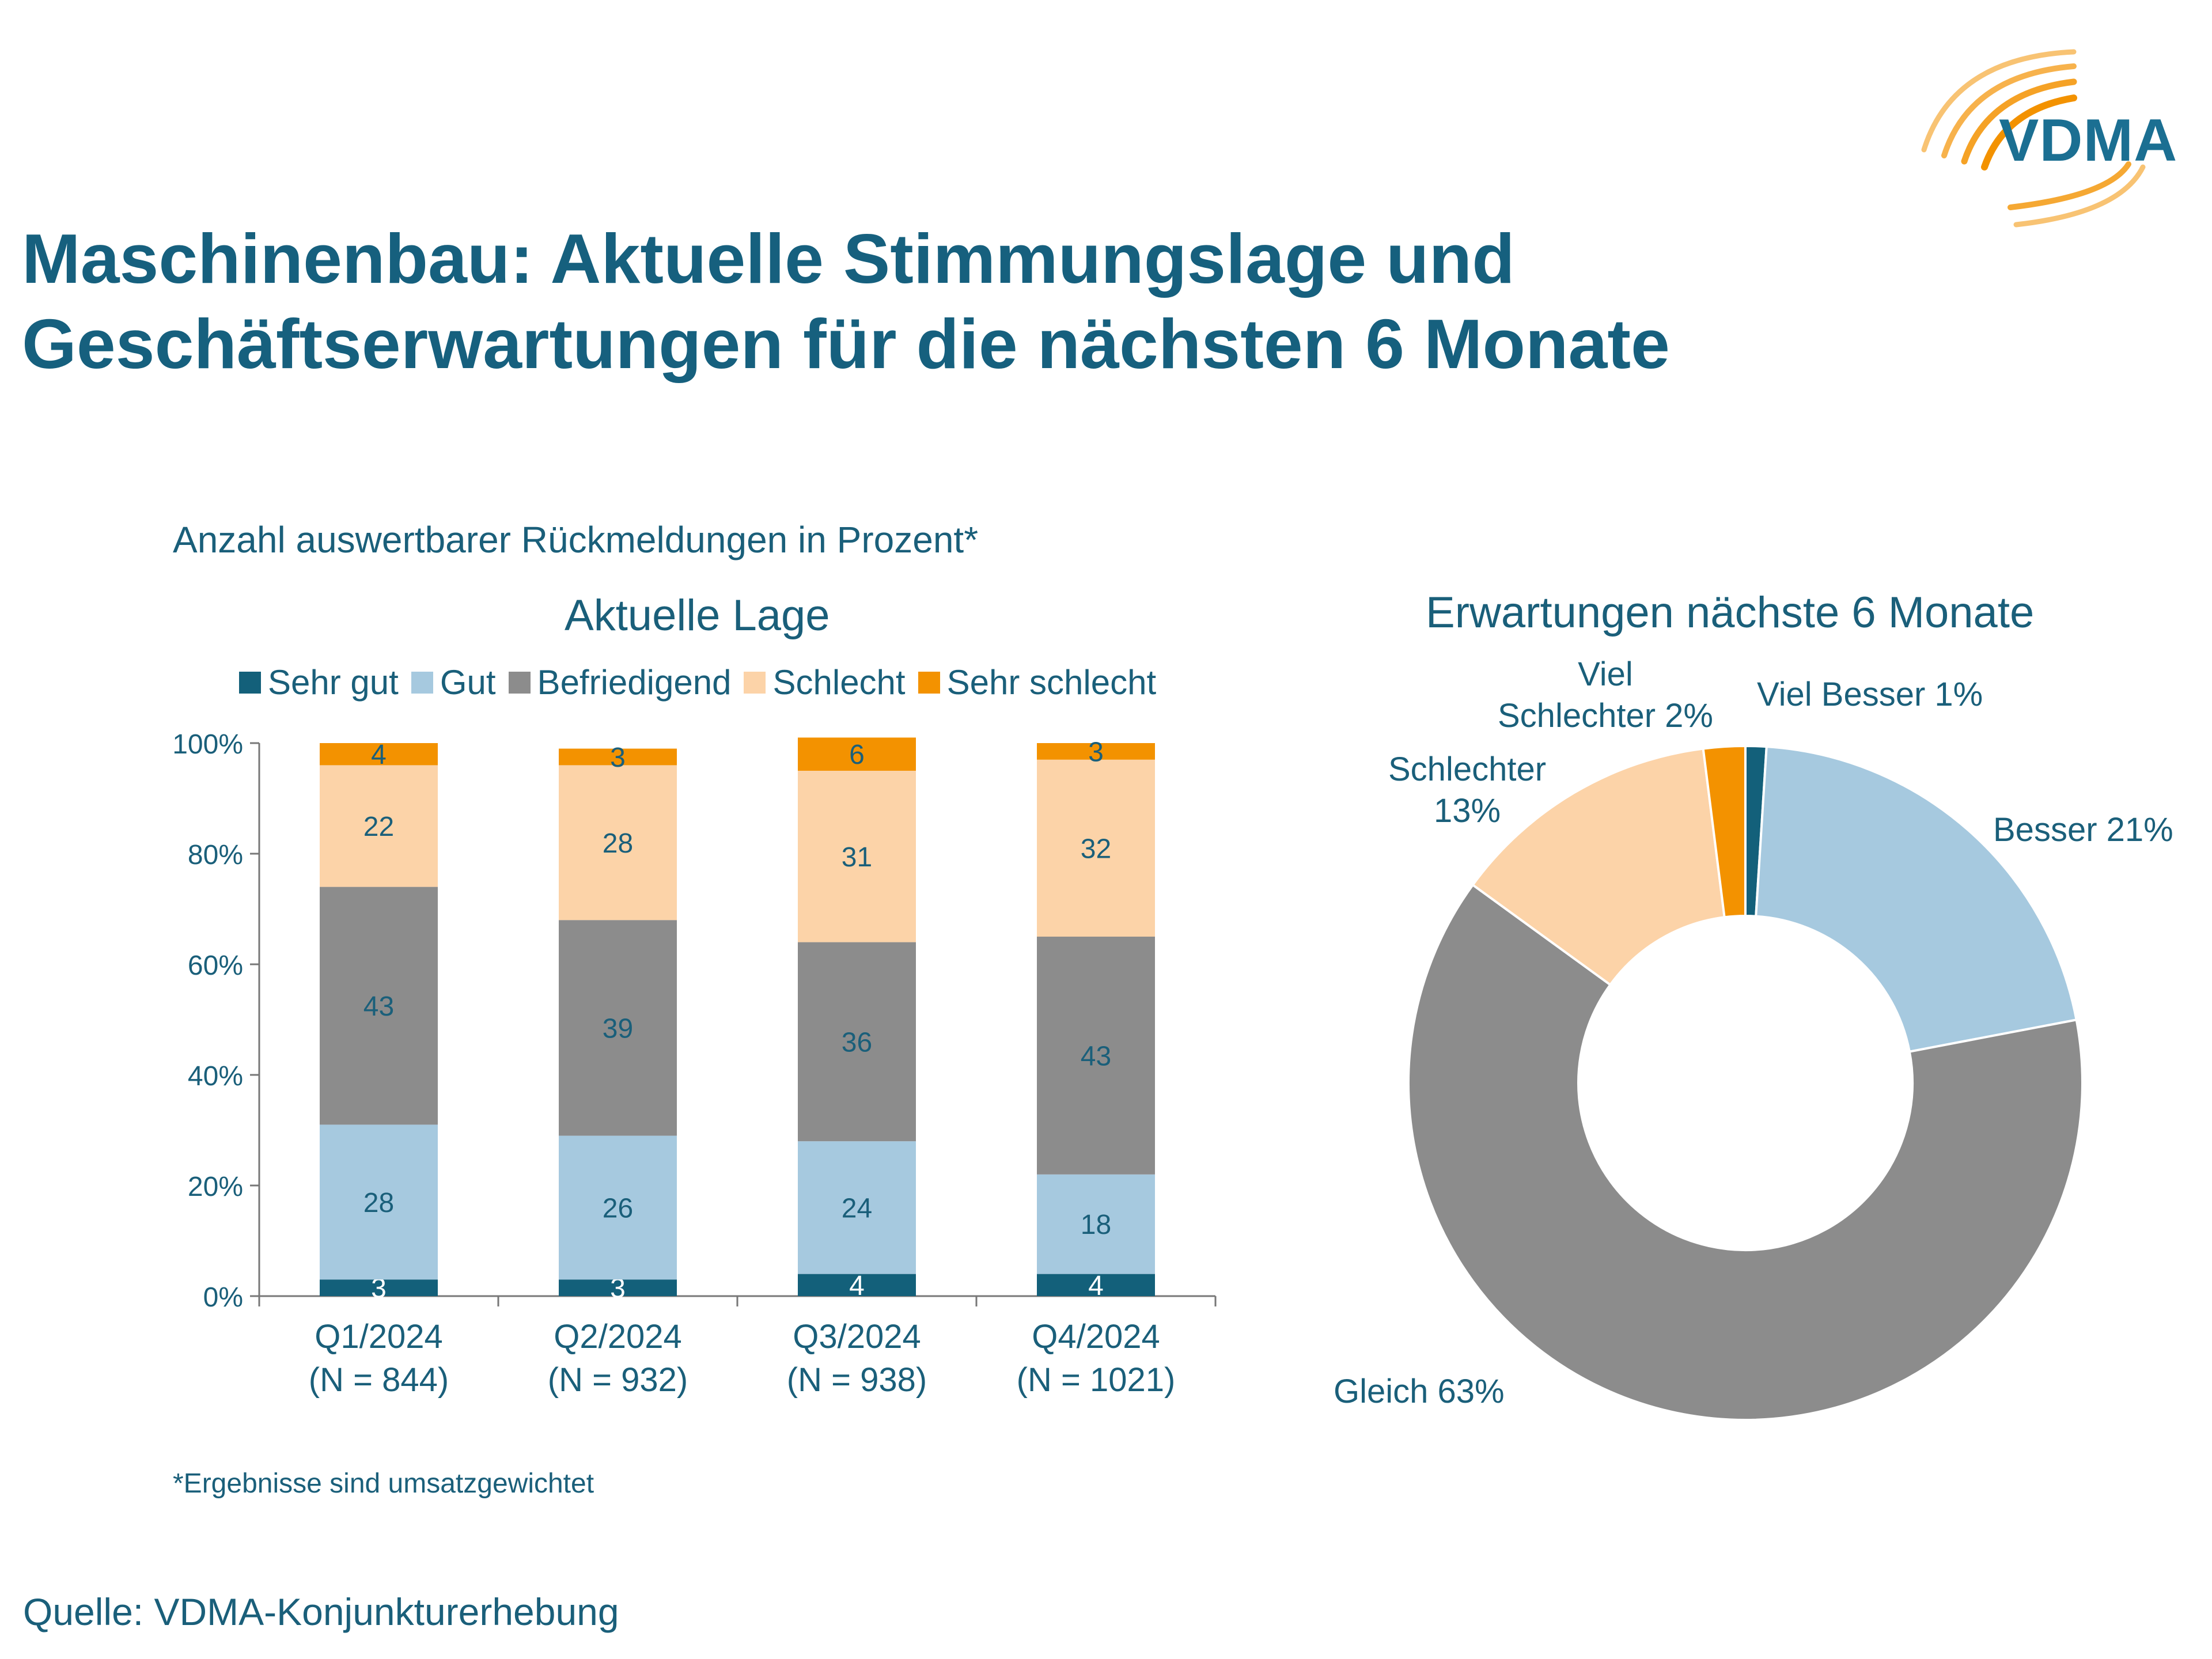 This screenshot has height=1659, width=2212. I want to click on footnote: *Ergebnisse sind umsatzgewichtet, so click(383, 1483).